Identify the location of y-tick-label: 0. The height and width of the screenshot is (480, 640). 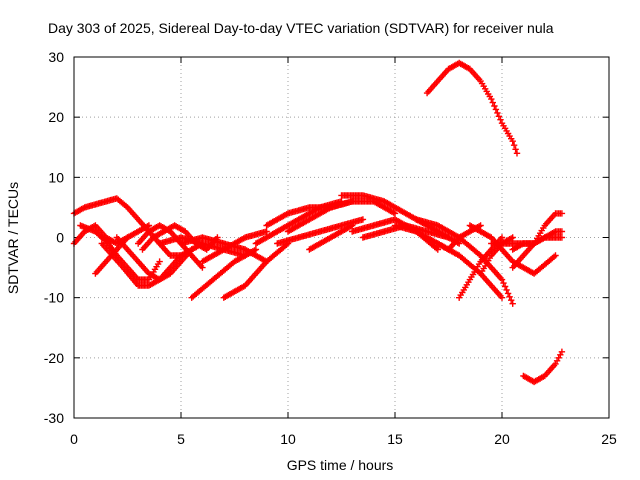
(60, 238).